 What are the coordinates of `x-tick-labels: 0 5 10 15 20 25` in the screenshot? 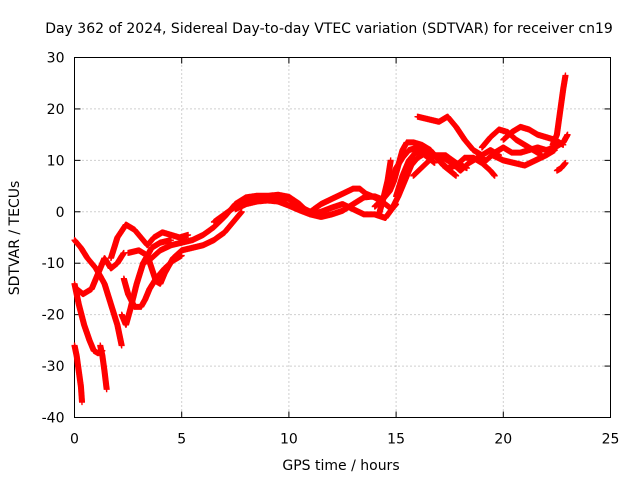 It's located at (344, 440).